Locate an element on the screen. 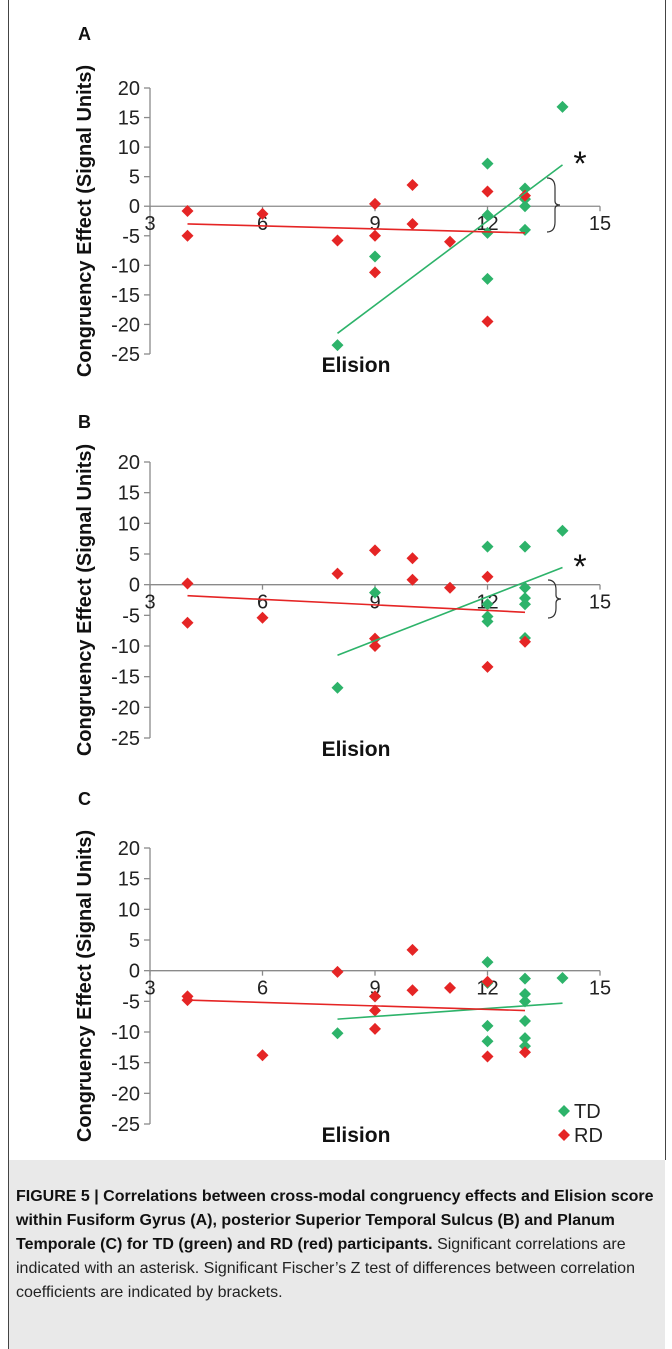 The image size is (672, 1349). legend-td-swatch is located at coordinates (564, 1111).